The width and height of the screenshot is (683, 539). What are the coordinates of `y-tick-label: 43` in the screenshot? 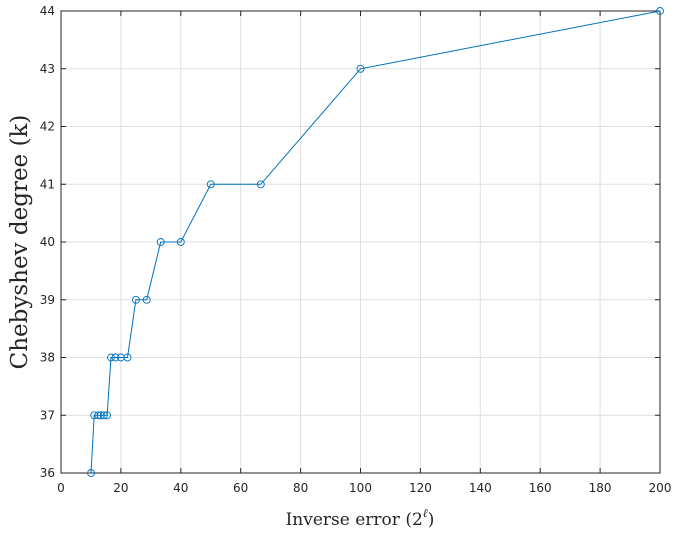 It's located at (47, 69).